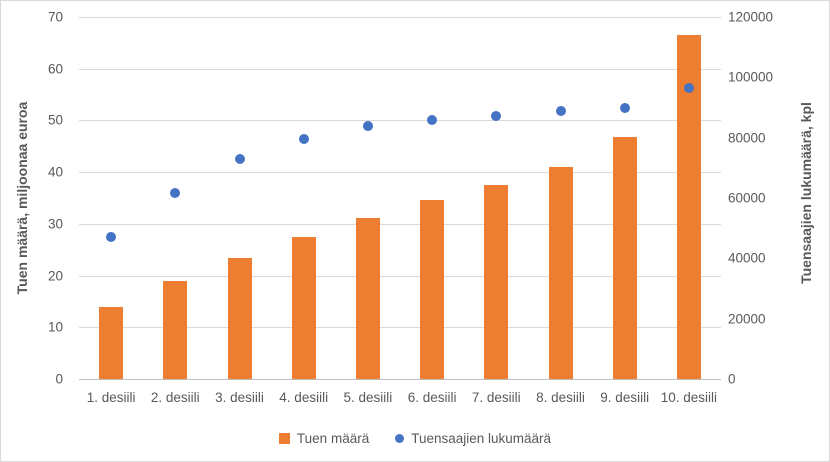 Image resolution: width=830 pixels, height=462 pixels. I want to click on right-axis-tick-label: 100000, so click(751, 77).